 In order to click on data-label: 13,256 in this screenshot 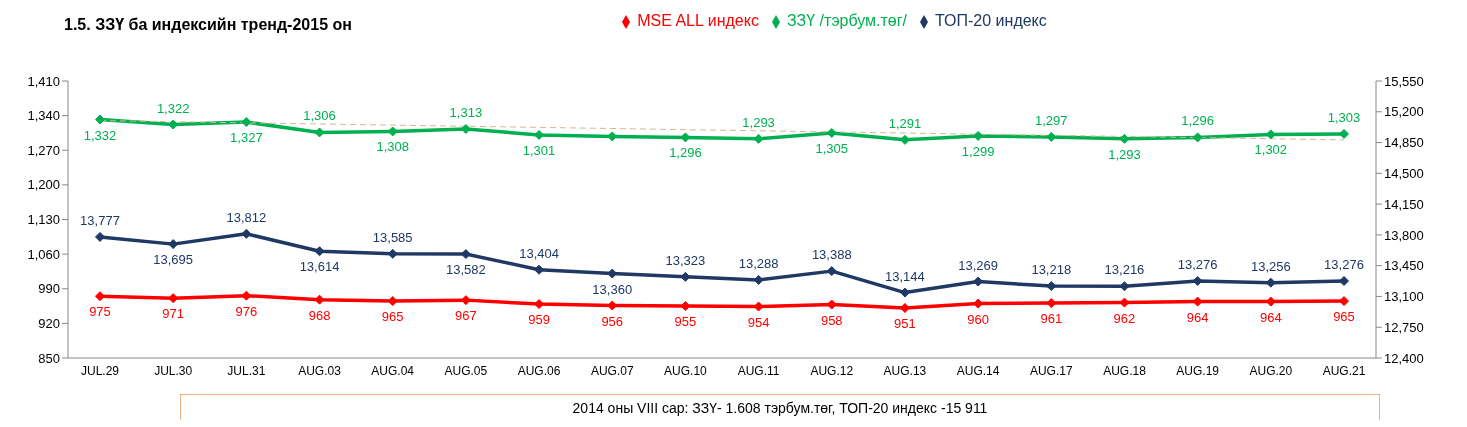, I will do `click(1270, 266)`.